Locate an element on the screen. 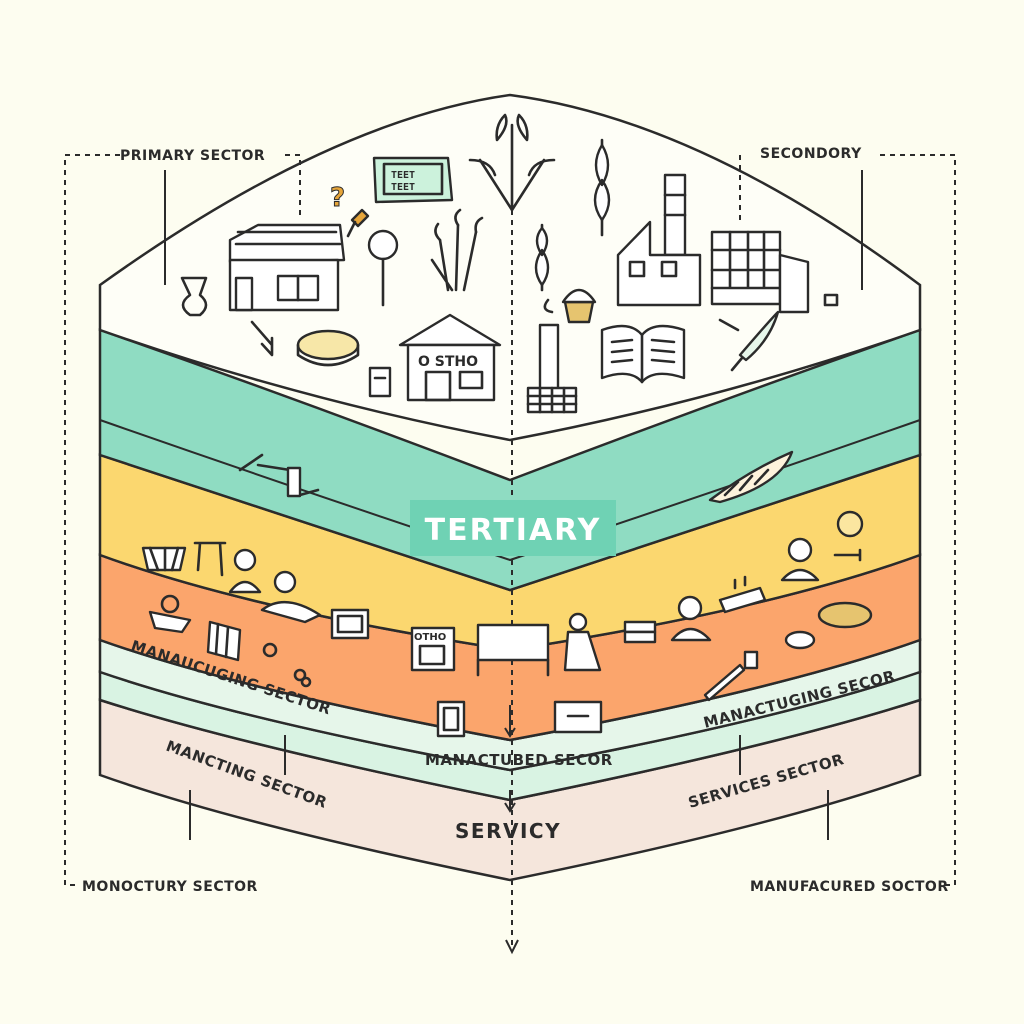 This screenshot has height=1024, width=1024. wheat-icon is located at coordinates (457, 250).